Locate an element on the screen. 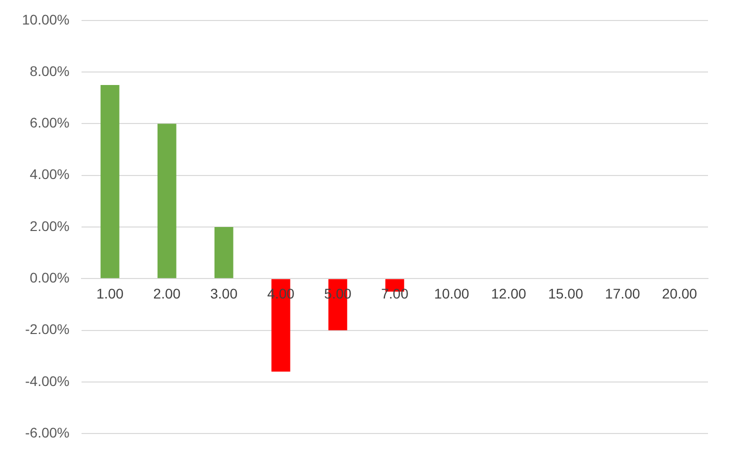 This screenshot has width=738, height=454. y-tick-label: -2.00% is located at coordinates (47, 329).